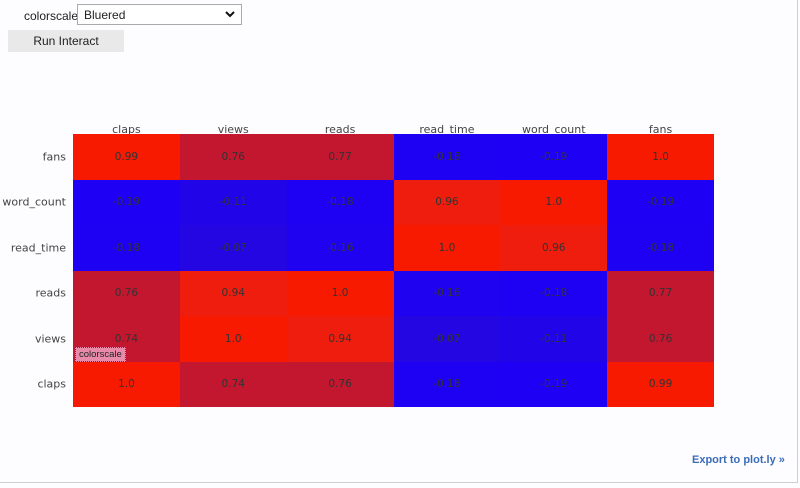  Describe the element at coordinates (50, 339) in the screenshot. I see `y-tick-label: views` at that location.